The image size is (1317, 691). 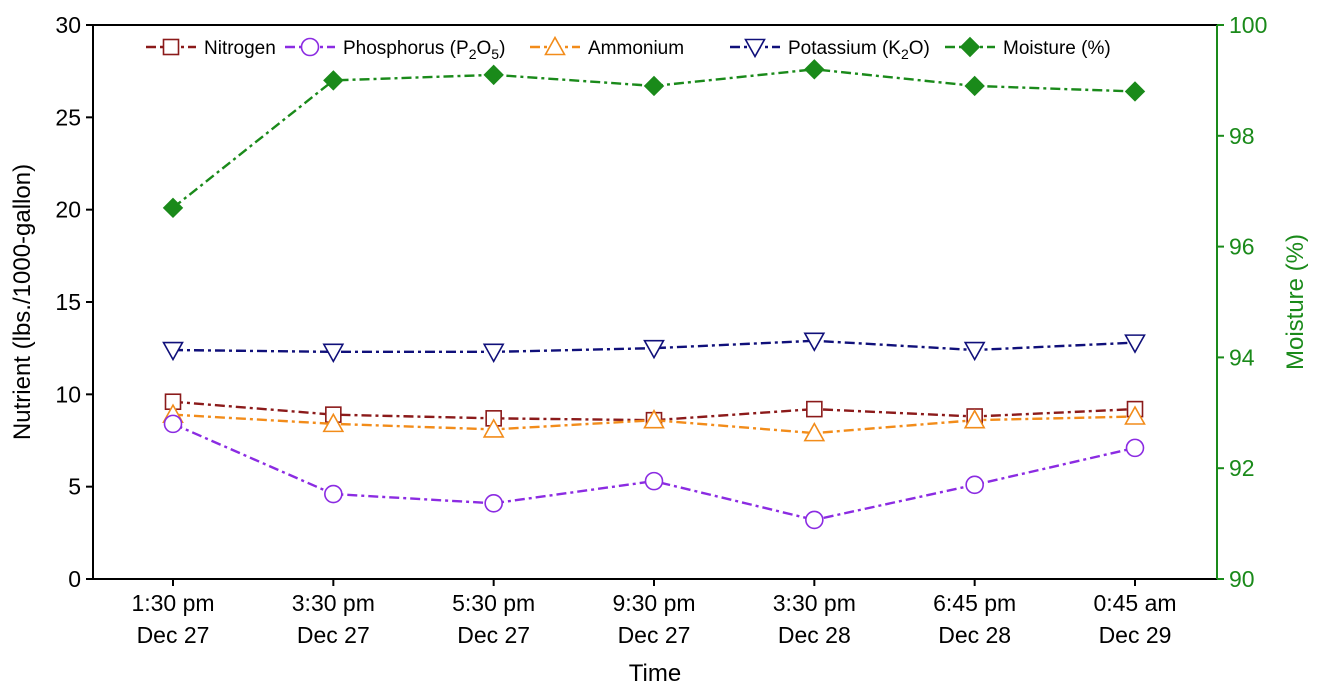 I want to click on x-tick-label-time: 5:30 pm, so click(x=493, y=603).